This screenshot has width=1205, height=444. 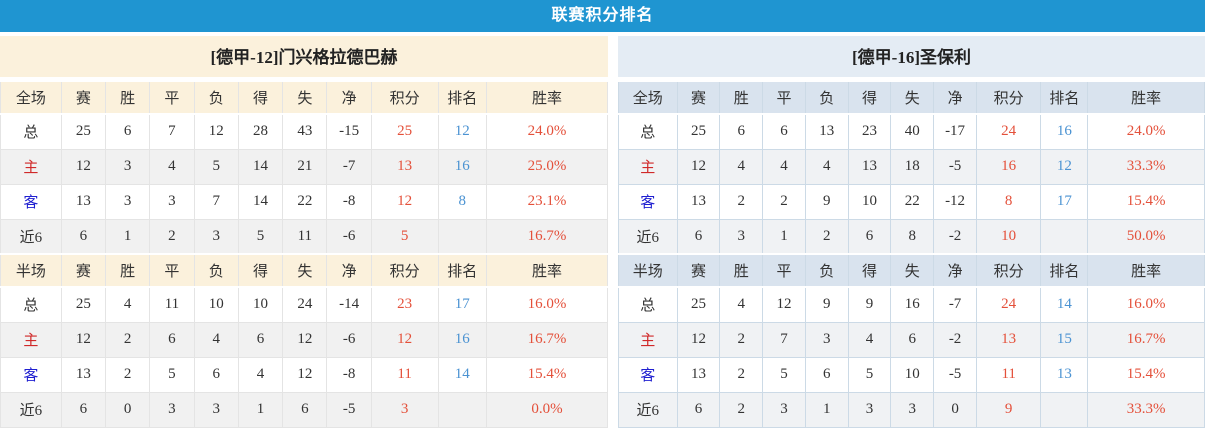 What do you see at coordinates (955, 236) in the screenshot?
I see `table-cell: -2` at bounding box center [955, 236].